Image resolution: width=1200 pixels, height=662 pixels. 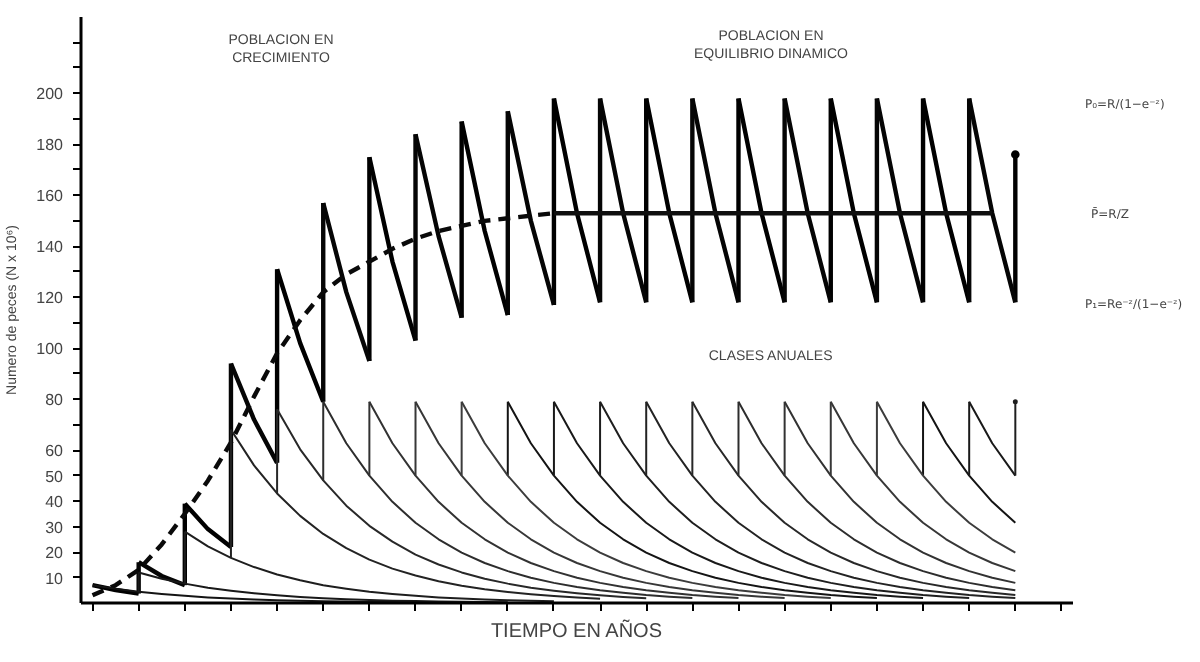 What do you see at coordinates (55, 578) in the screenshot?
I see `y-tick-label: 10` at bounding box center [55, 578].